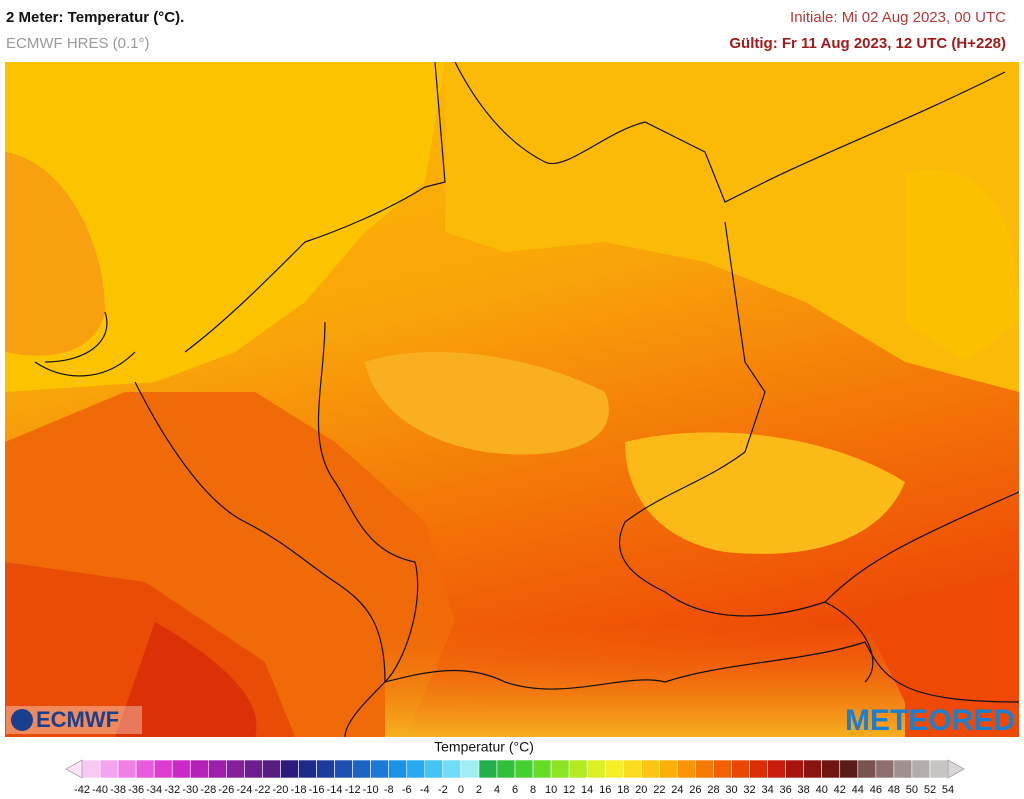 Image resolution: width=1024 pixels, height=799 pixels. Describe the element at coordinates (533, 790) in the screenshot. I see `tick-label: 8` at that location.